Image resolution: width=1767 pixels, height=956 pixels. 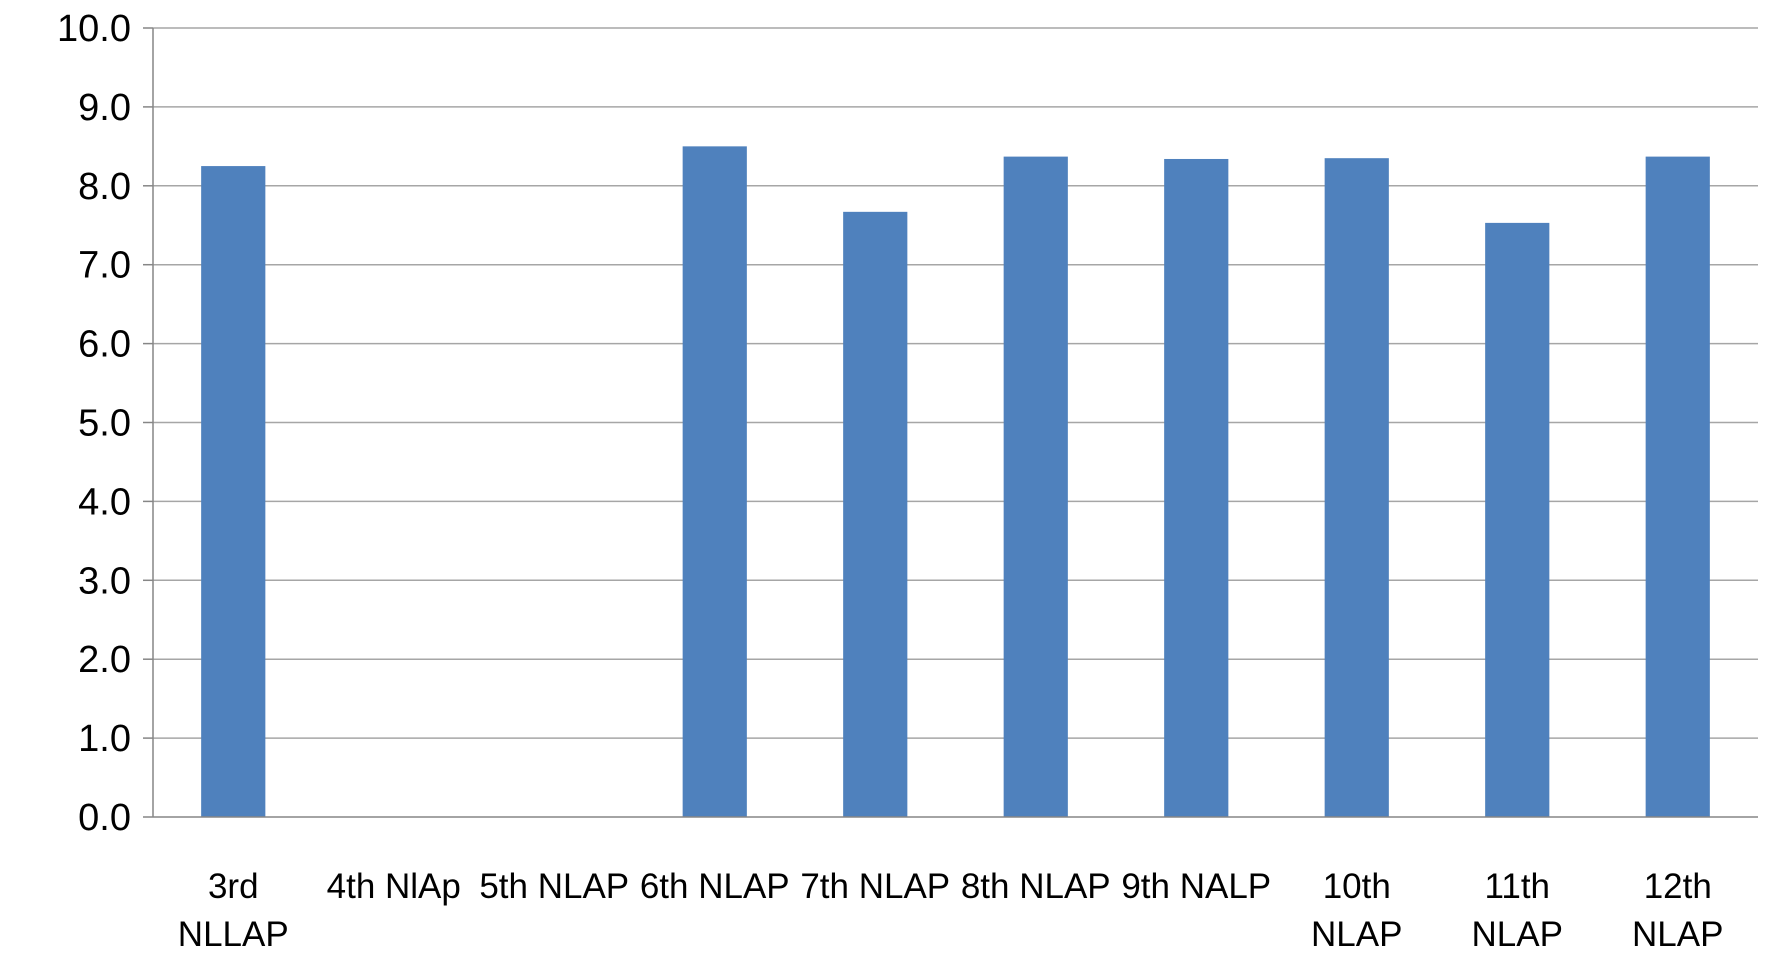 What do you see at coordinates (394, 886) in the screenshot?
I see `x-tick-label: 4th NlAp` at bounding box center [394, 886].